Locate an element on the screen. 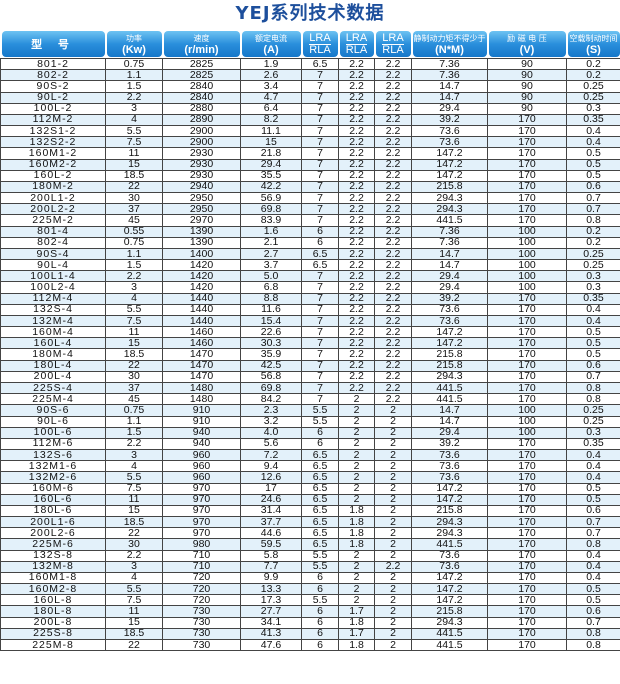  model-cell: 112M-2 is located at coordinates (53, 120).